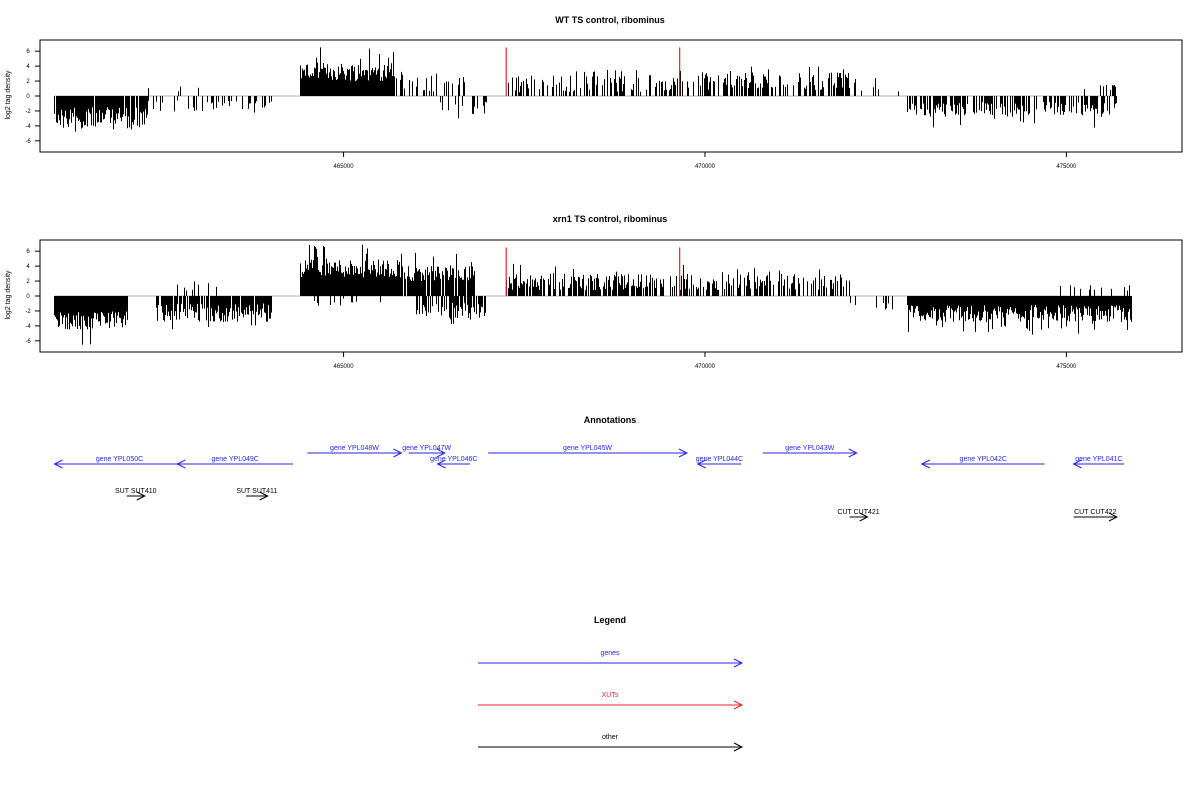  Describe the element at coordinates (809, 448) in the screenshot. I see `feature-label: gene YPL043W` at that location.